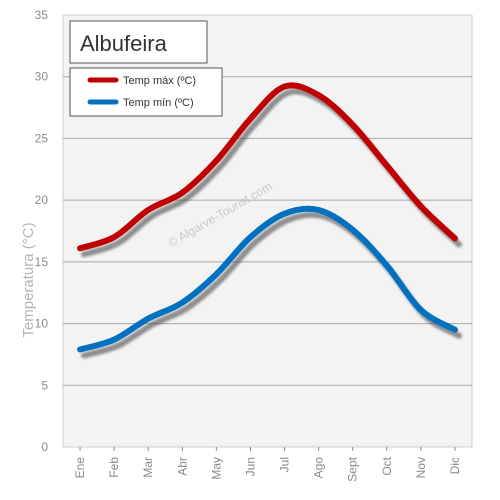  Describe the element at coordinates (182, 466) in the screenshot. I see `x-tick-label: Abr` at that location.